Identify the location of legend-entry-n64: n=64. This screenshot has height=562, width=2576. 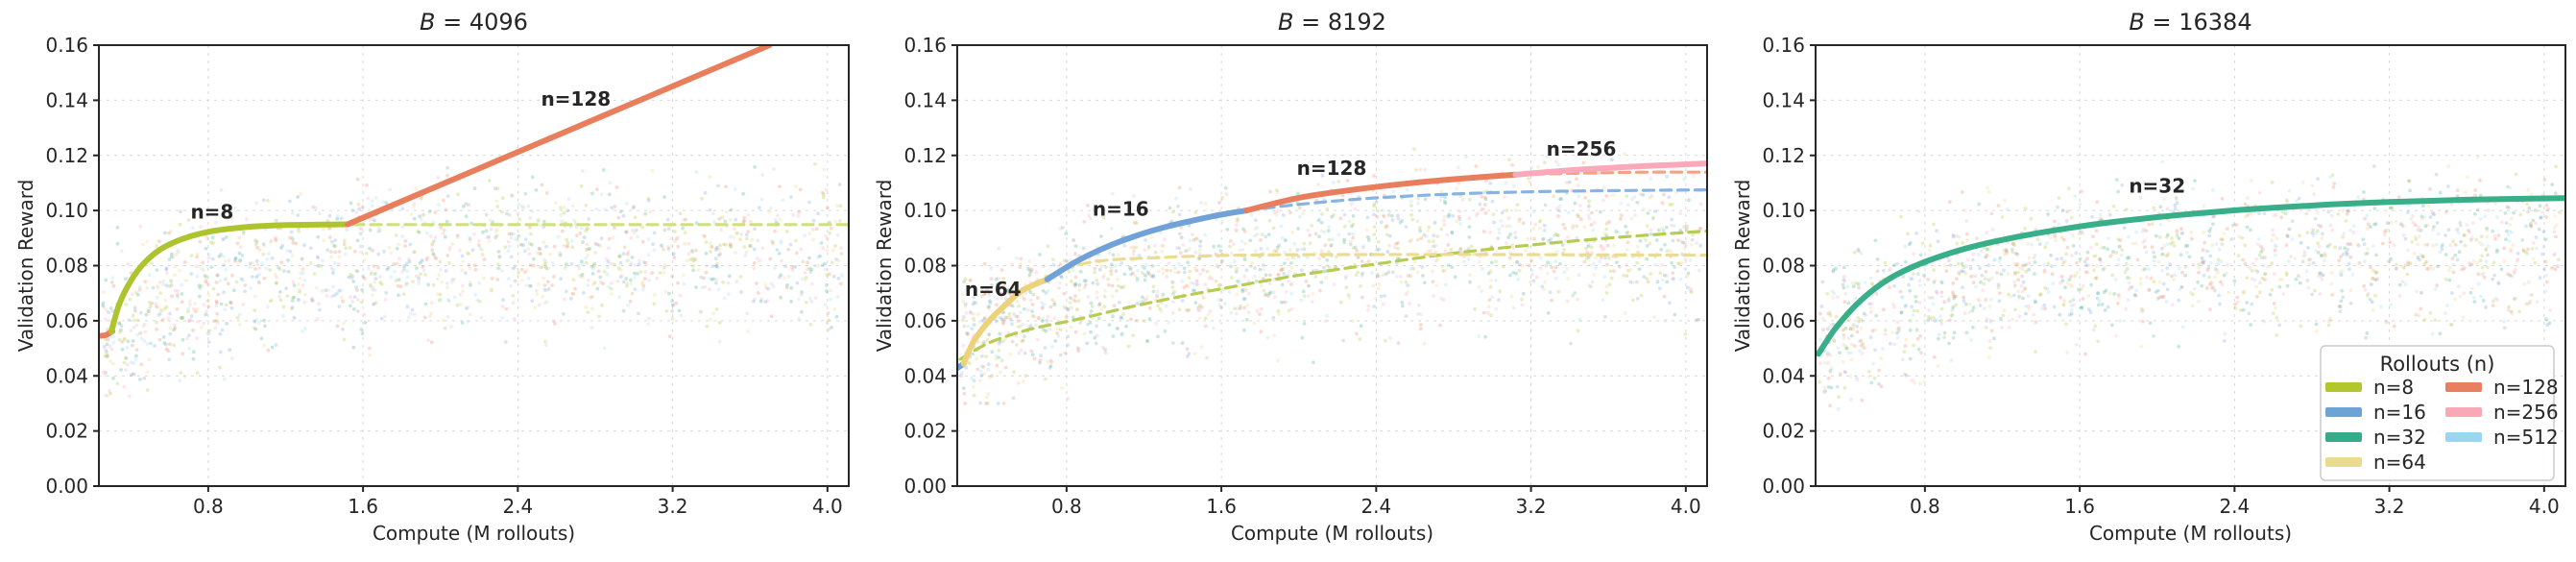
(2399, 462).